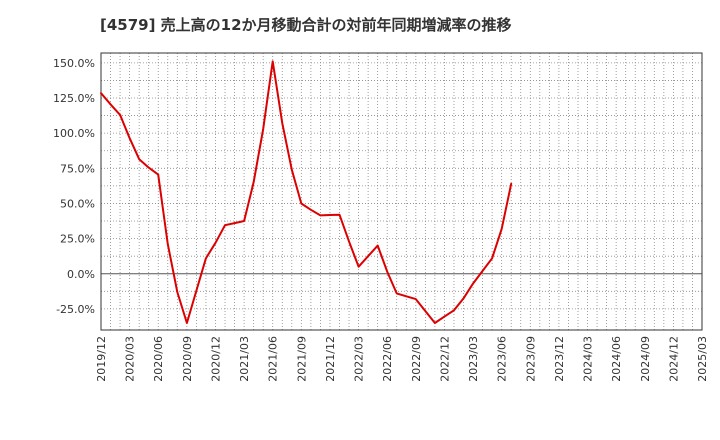 The image size is (720, 440). What do you see at coordinates (130, 359) in the screenshot?
I see `x-tick-label: 2020/03` at bounding box center [130, 359].